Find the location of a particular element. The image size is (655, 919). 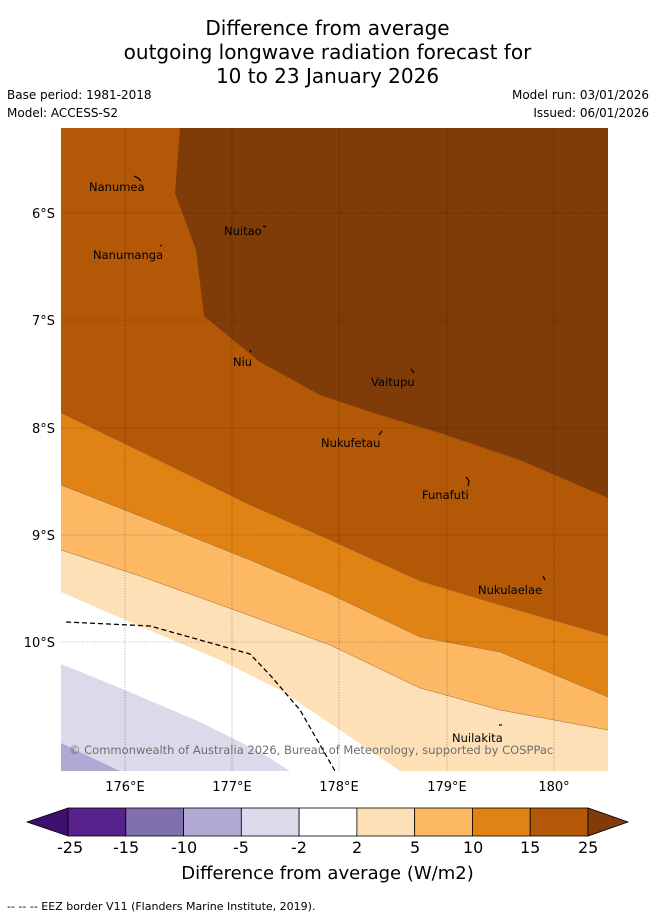

colorbar-tick: -25 is located at coordinates (70, 847).